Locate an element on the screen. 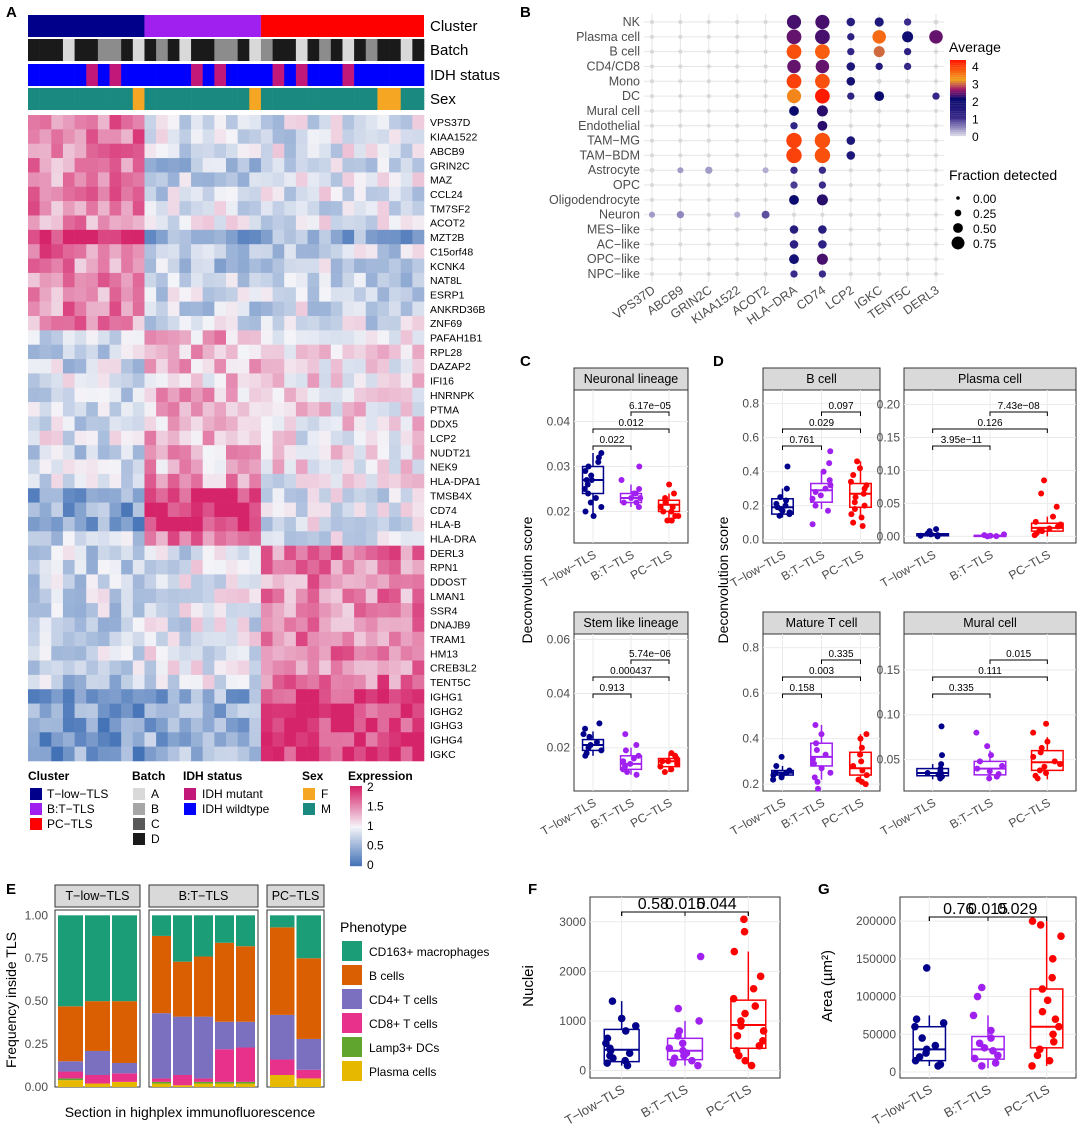  colorbar-tick: 3 is located at coordinates (975, 85).